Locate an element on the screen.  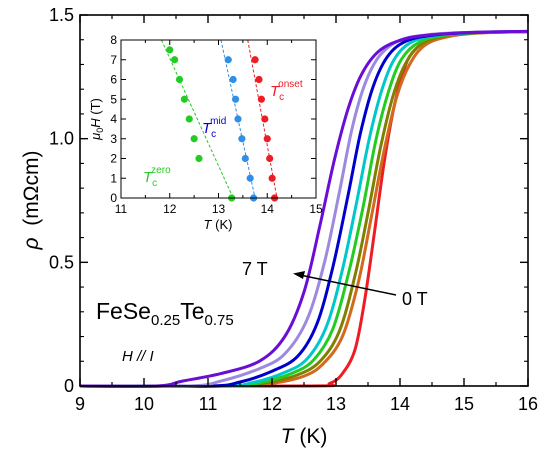
inset-y-tick-label: 0 is located at coordinates (113, 198).